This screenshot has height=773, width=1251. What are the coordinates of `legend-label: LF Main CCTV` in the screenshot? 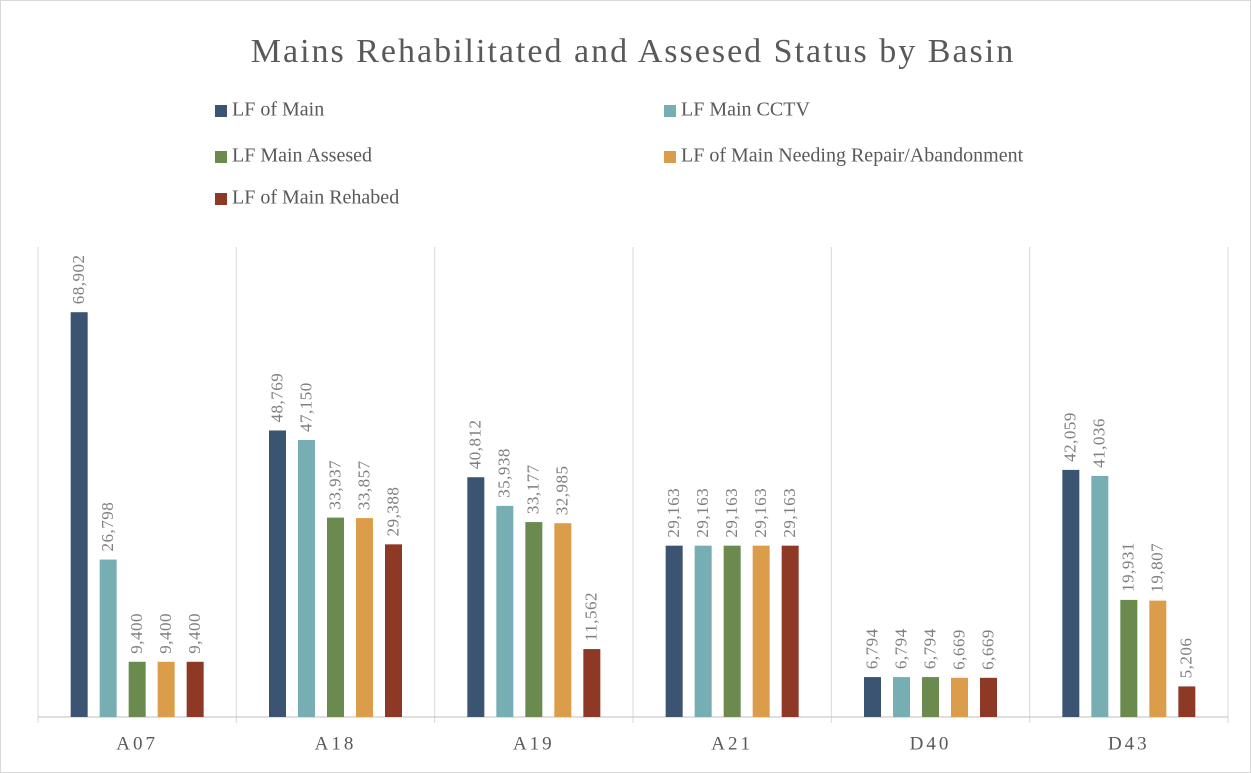 It's located at (745, 110).